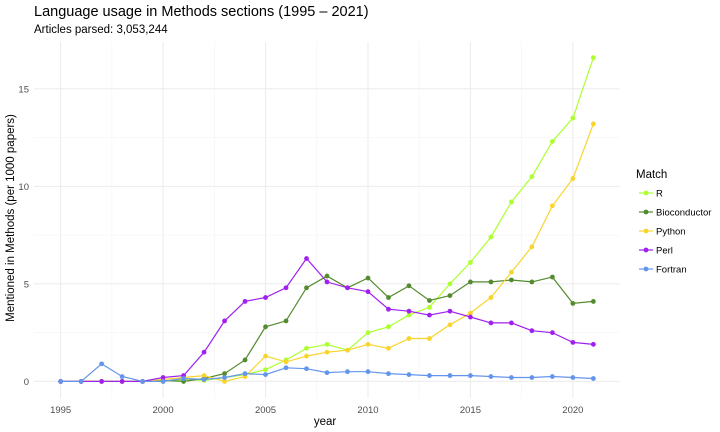 The width and height of the screenshot is (720, 432). What do you see at coordinates (11, 218) in the screenshot?
I see `y-axis-title: Mentioned in Methods (per 1000 papers)` at bounding box center [11, 218].